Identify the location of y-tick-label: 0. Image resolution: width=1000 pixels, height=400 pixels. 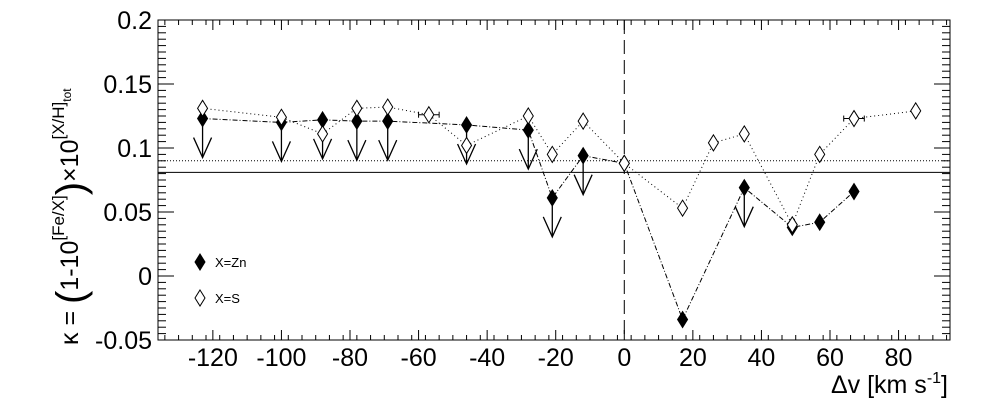
(145, 277).